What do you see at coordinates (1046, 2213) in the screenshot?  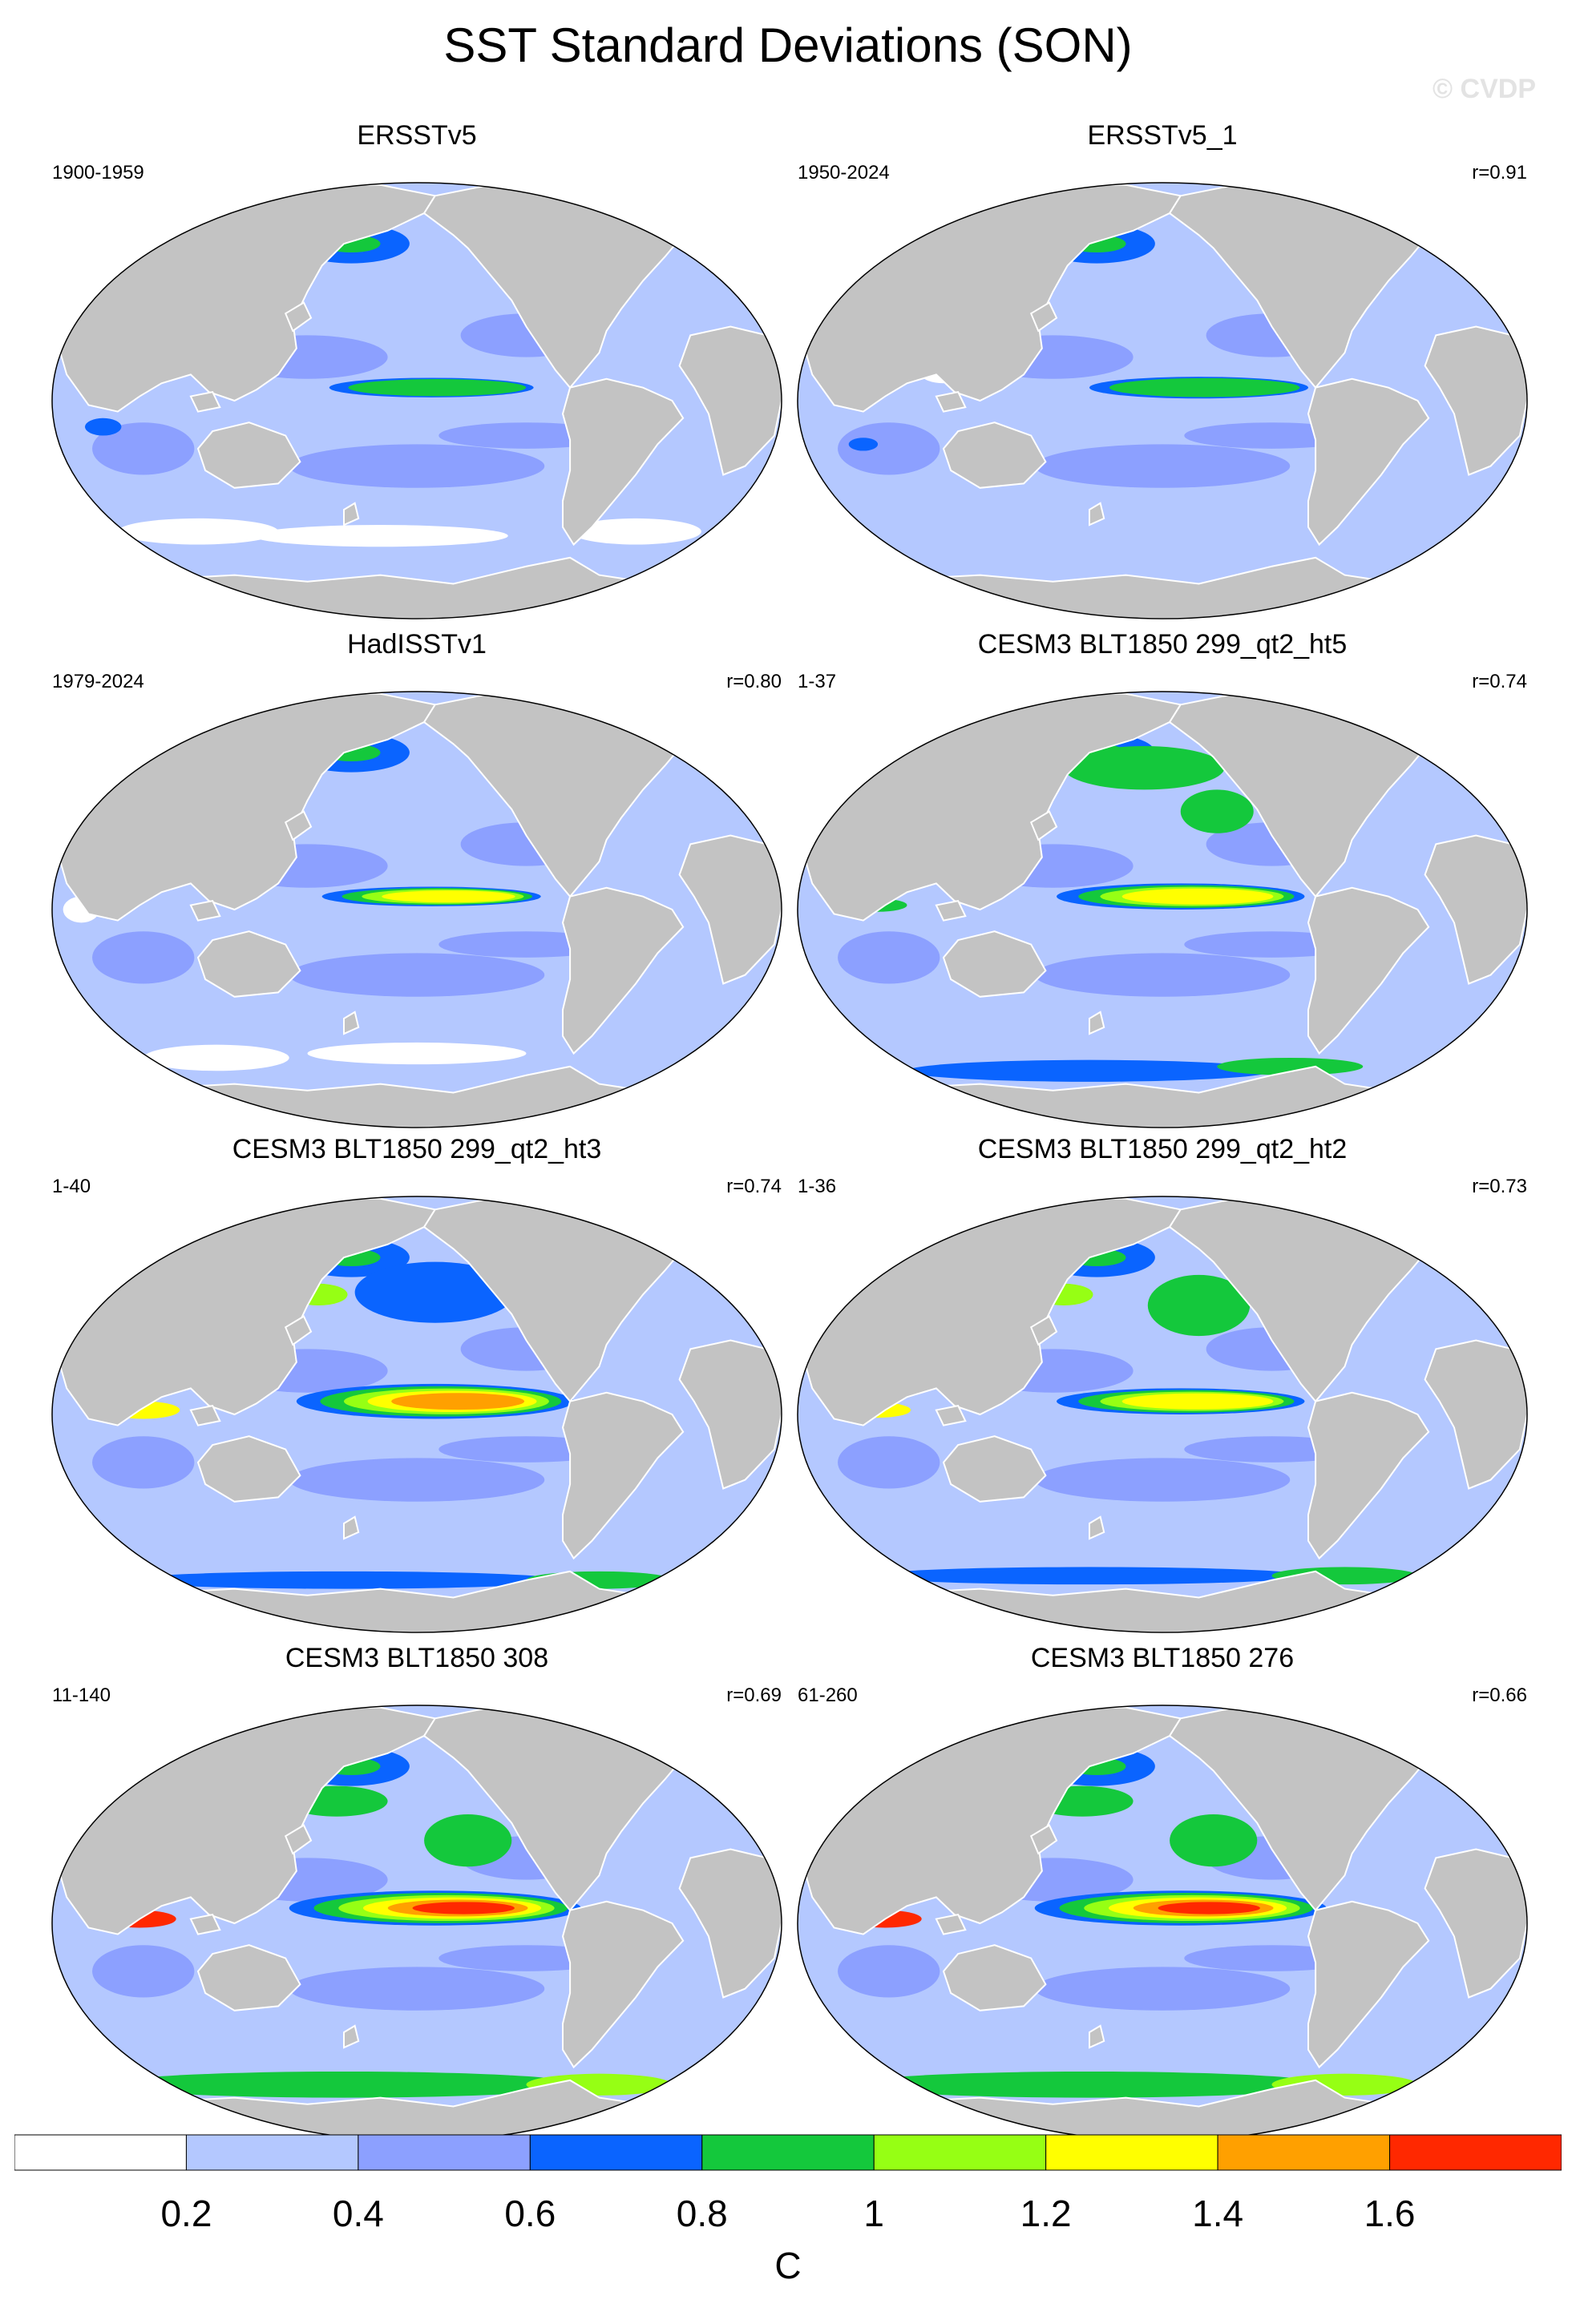 I see `colorbar-tick-label: 1.2` at bounding box center [1046, 2213].